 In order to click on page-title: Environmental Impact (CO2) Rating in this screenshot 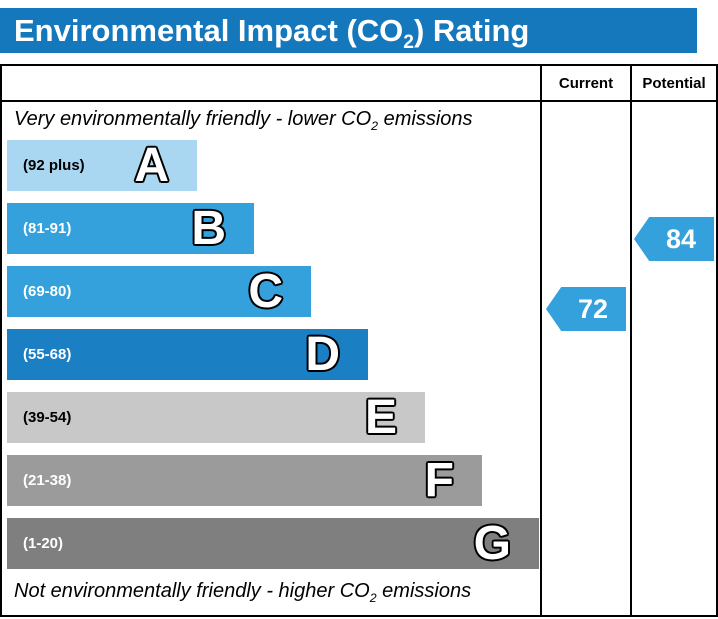, I will do `click(272, 32)`.